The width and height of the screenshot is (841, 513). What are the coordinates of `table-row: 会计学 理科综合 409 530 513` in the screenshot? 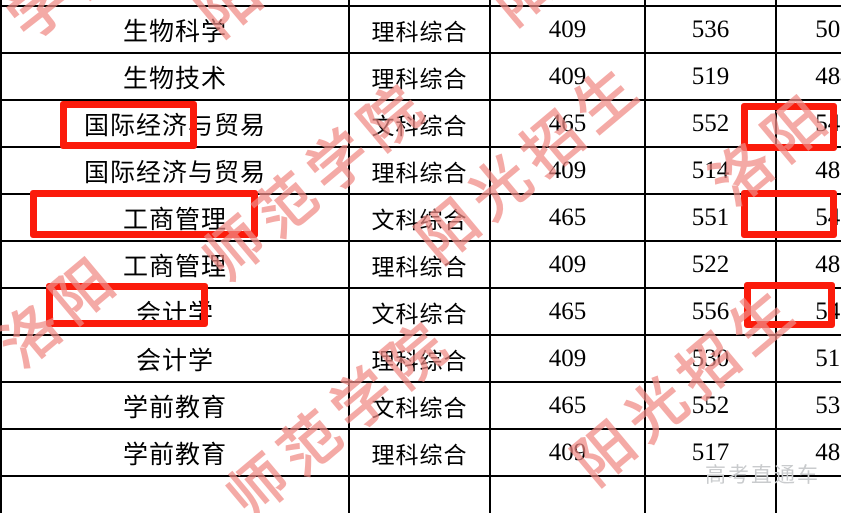 It's located at (420, 358).